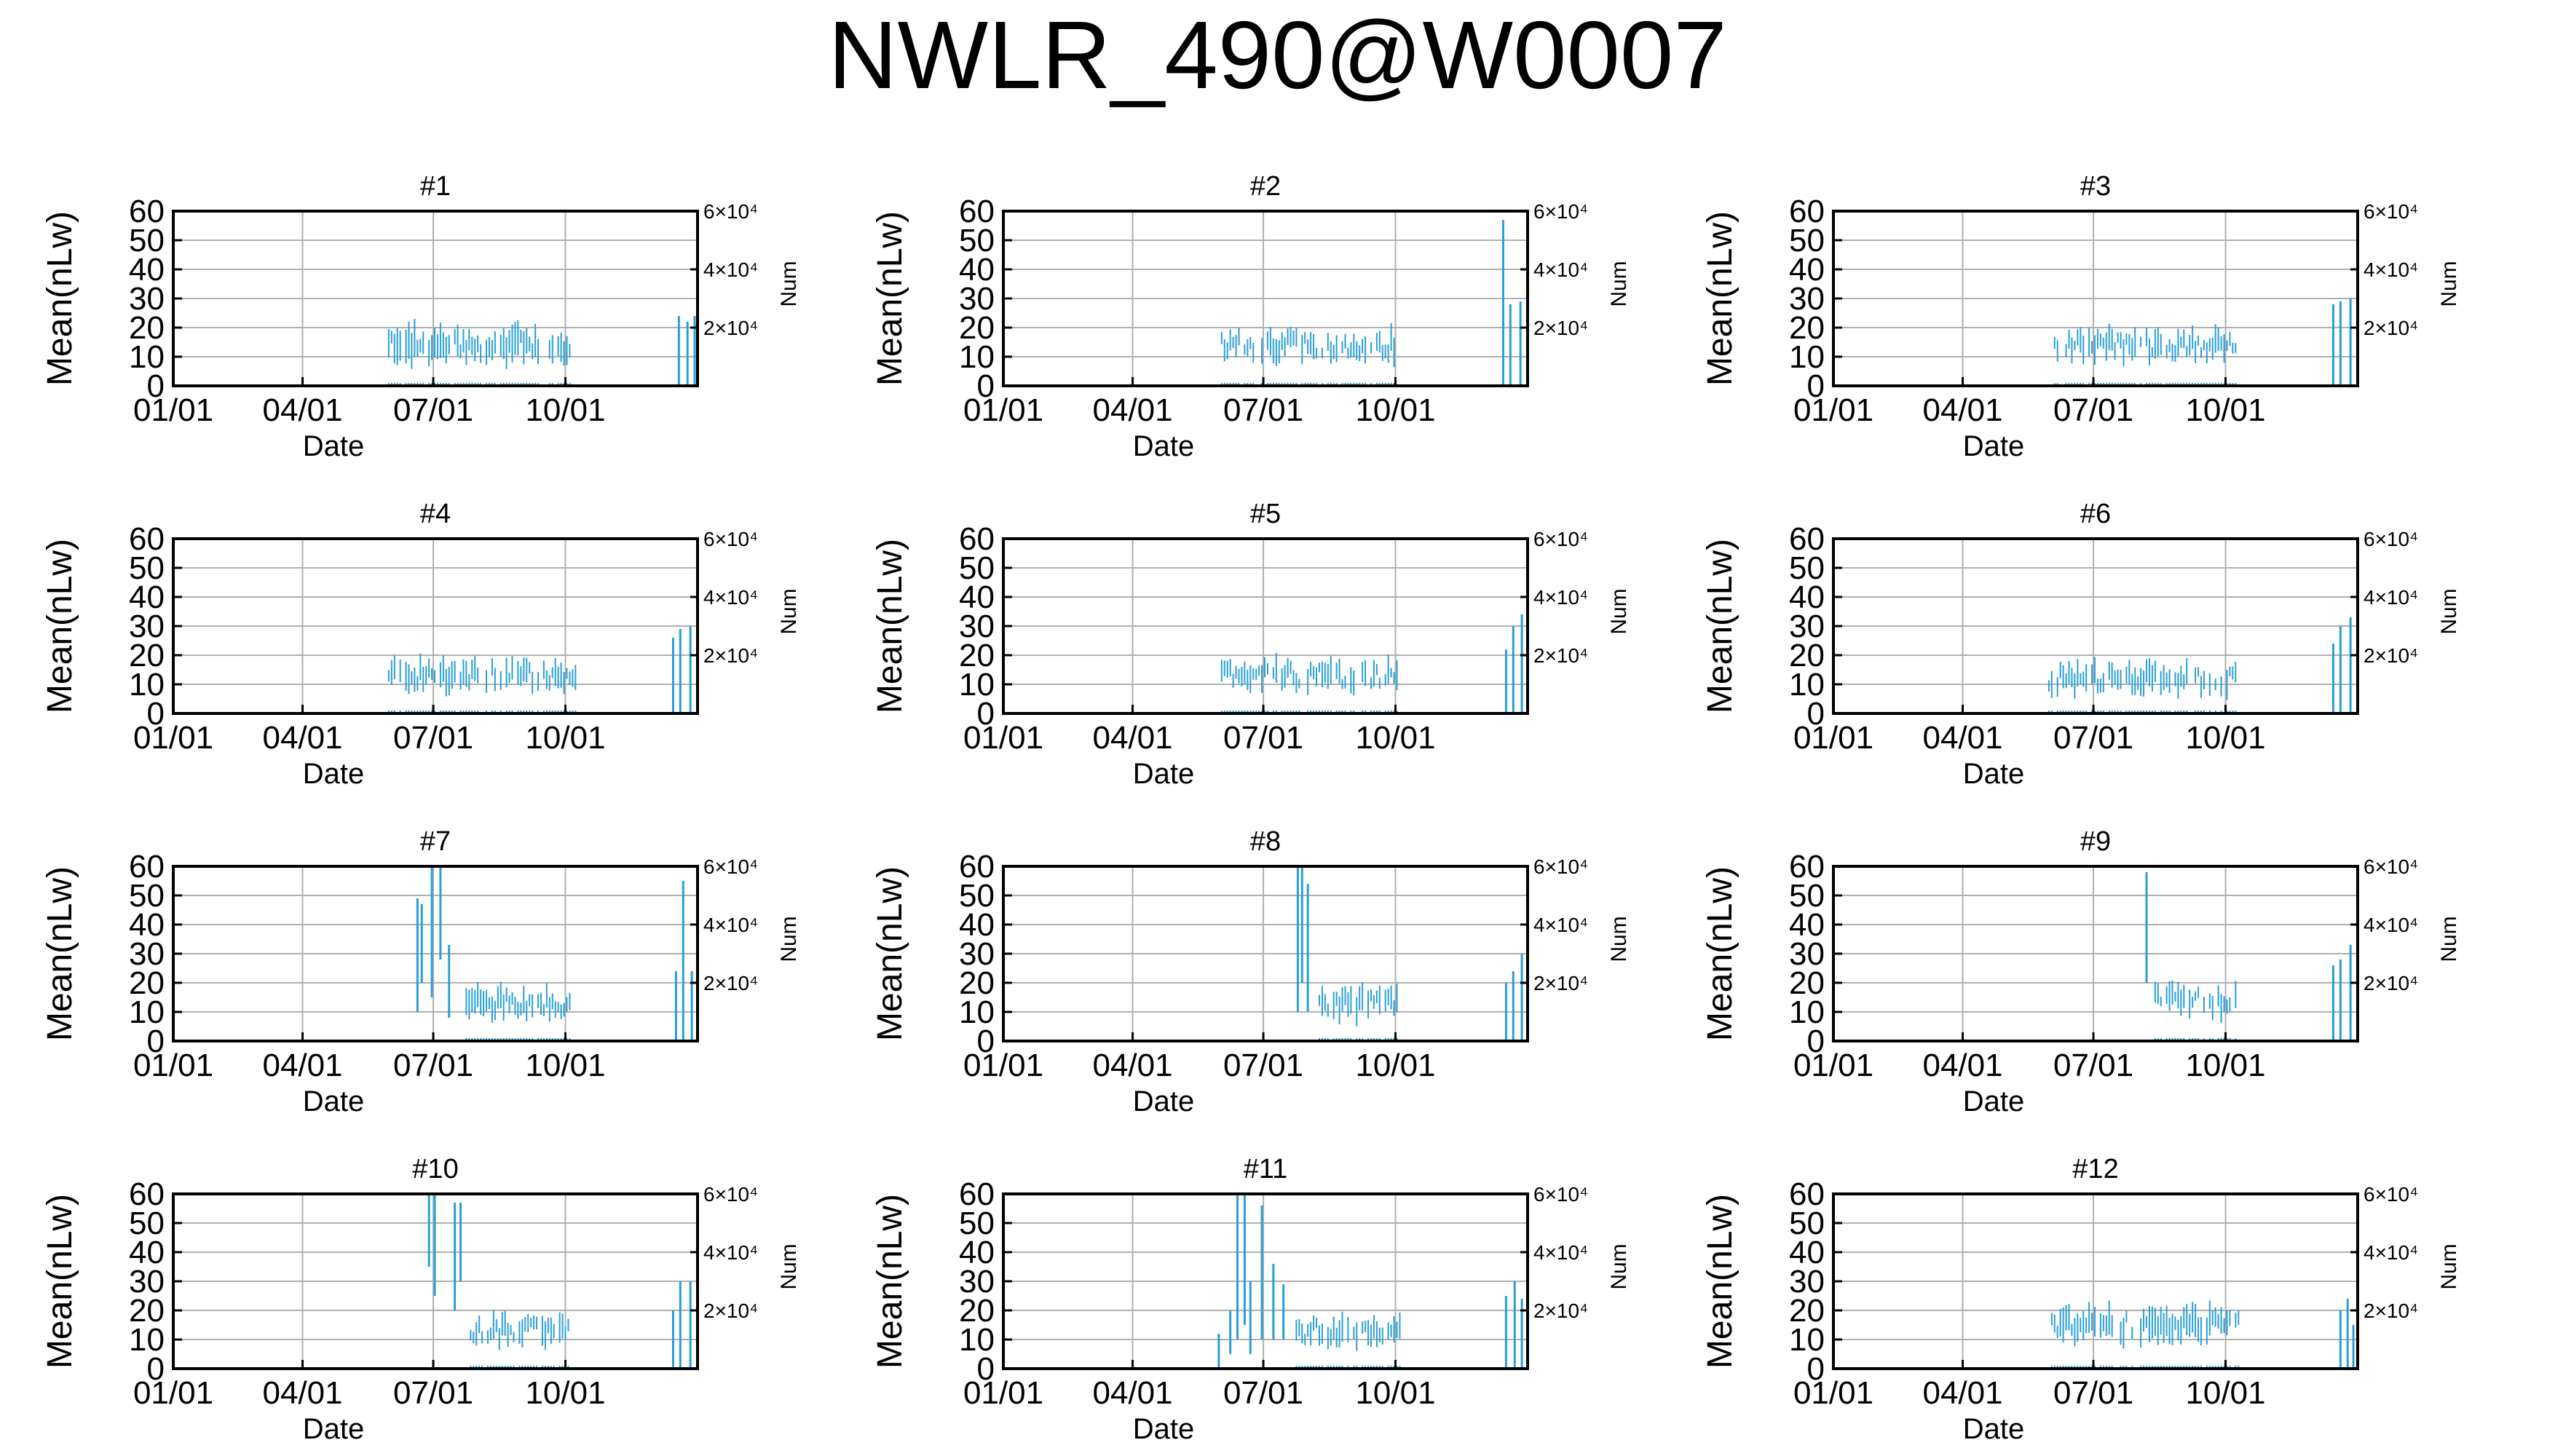 The width and height of the screenshot is (2555, 1456). Describe the element at coordinates (435, 841) in the screenshot. I see `panel-title: #7` at that location.